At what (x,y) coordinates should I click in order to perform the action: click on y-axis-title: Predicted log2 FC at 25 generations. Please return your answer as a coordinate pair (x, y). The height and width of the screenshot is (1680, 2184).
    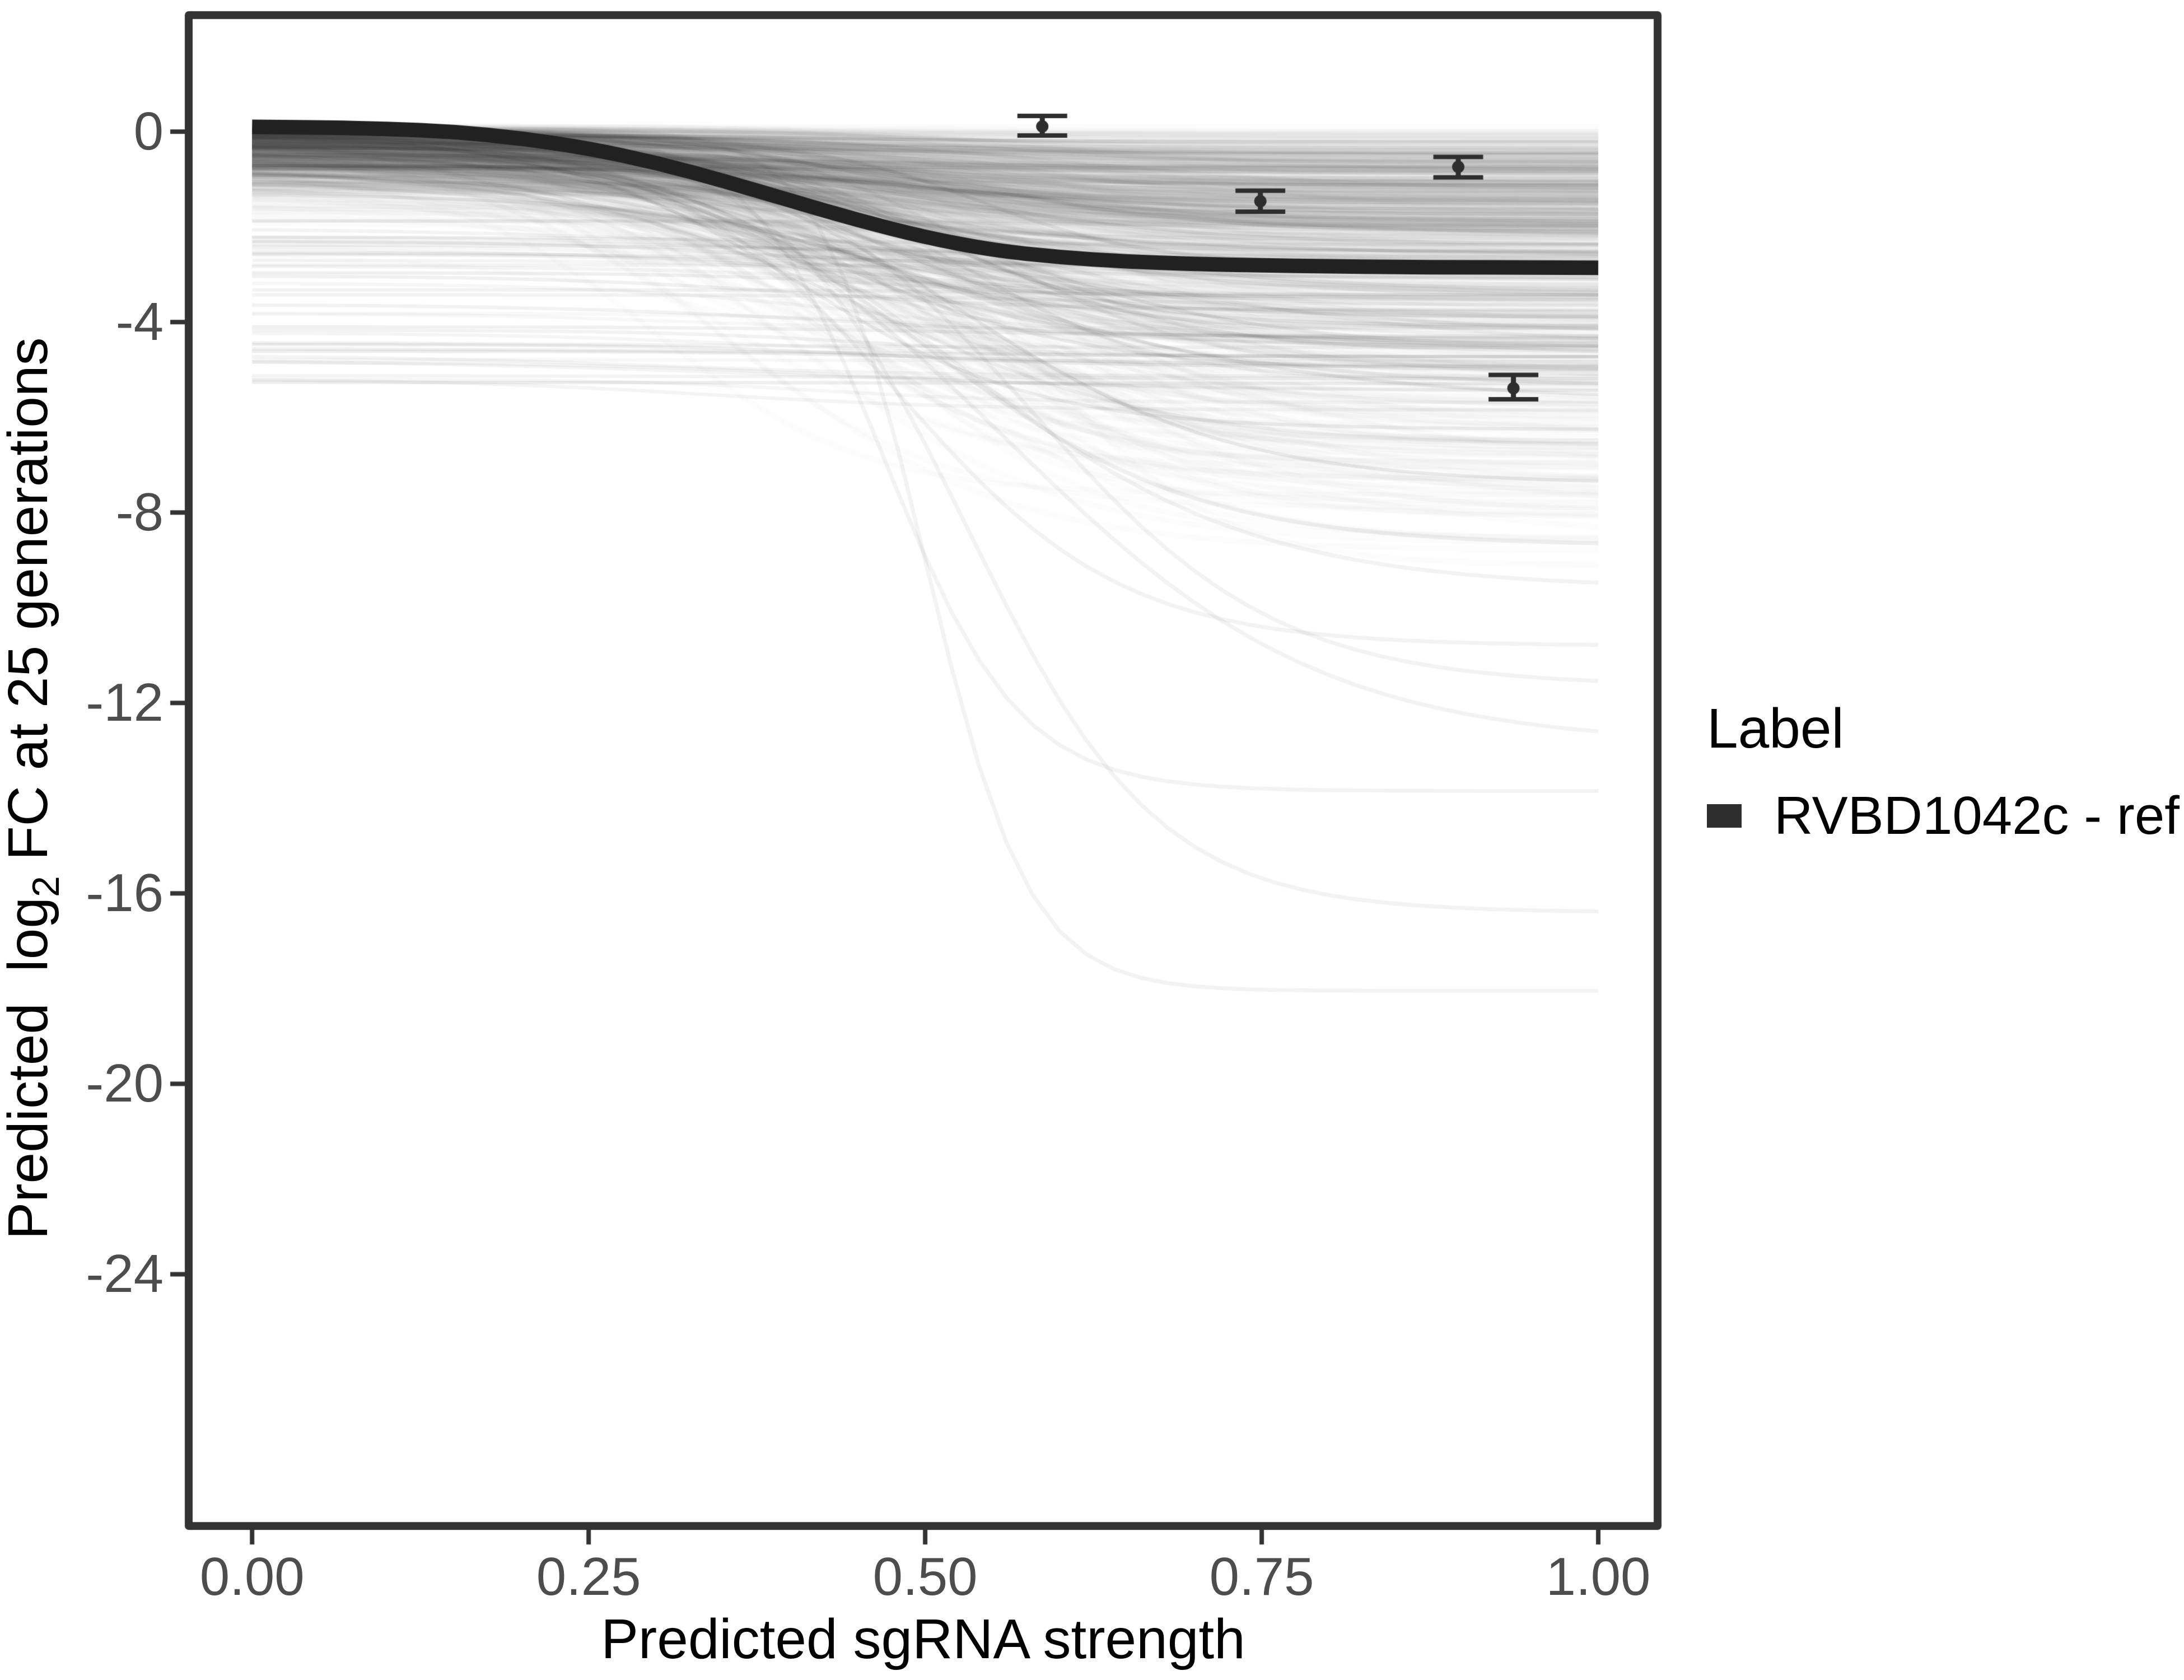
    Looking at the image, I should click on (39, 789).